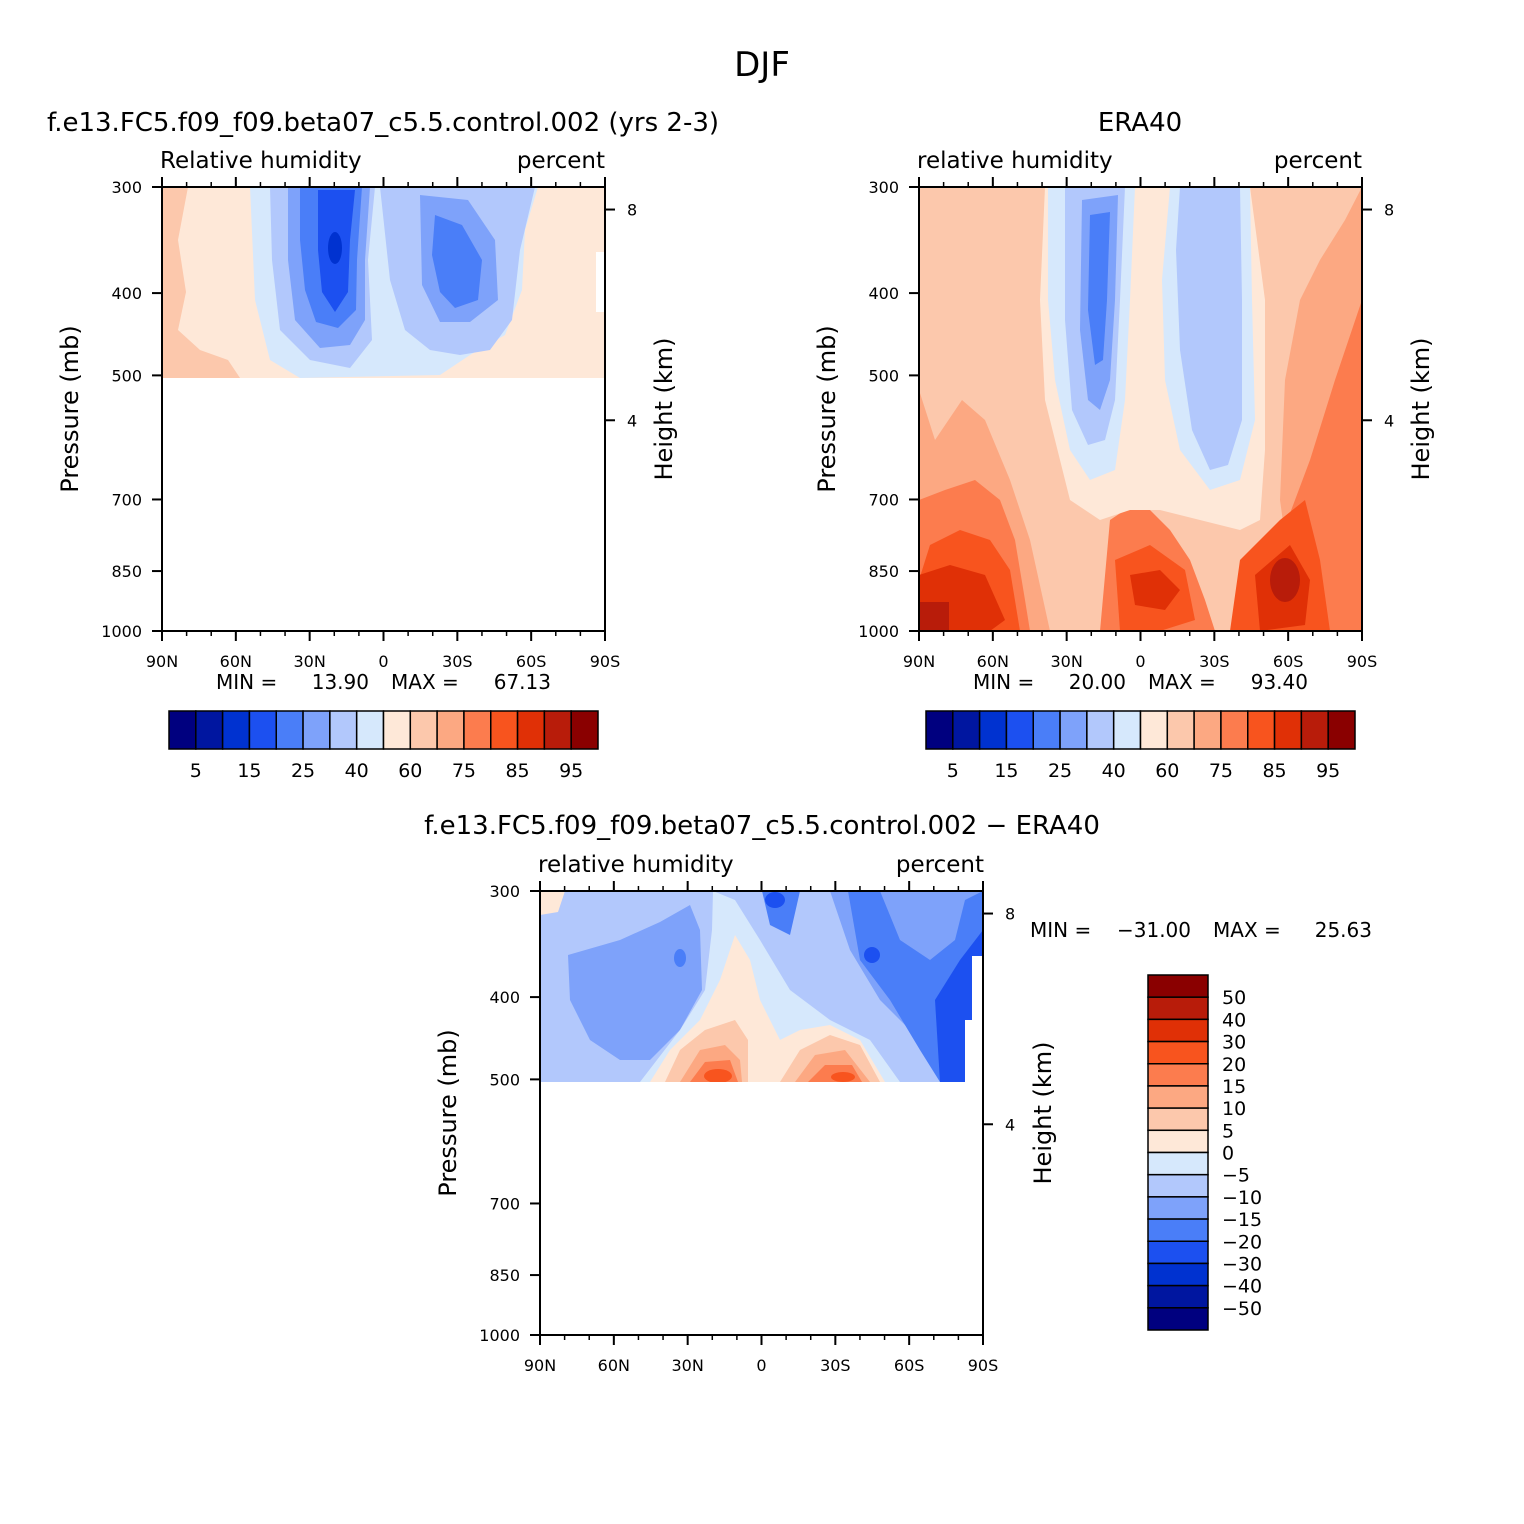 The width and height of the screenshot is (1524, 1524). Describe the element at coordinates (1154, 930) in the screenshot. I see `panel-diff-min-value: −31.00` at that location.